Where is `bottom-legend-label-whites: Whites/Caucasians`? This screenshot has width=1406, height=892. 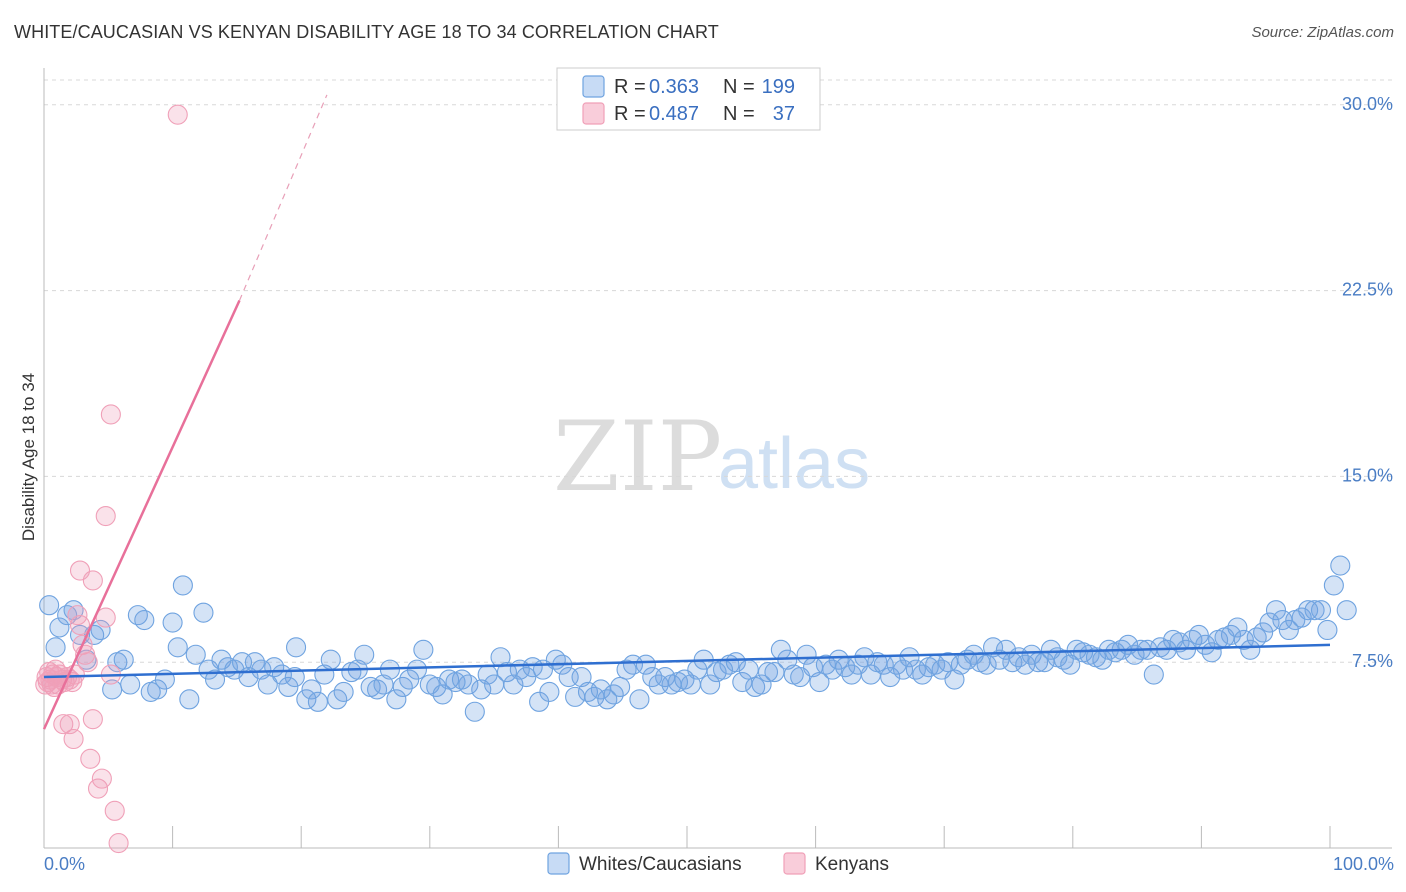
bottom-legend-label-whites: Whites/Caucasians is located at coordinates (660, 864).